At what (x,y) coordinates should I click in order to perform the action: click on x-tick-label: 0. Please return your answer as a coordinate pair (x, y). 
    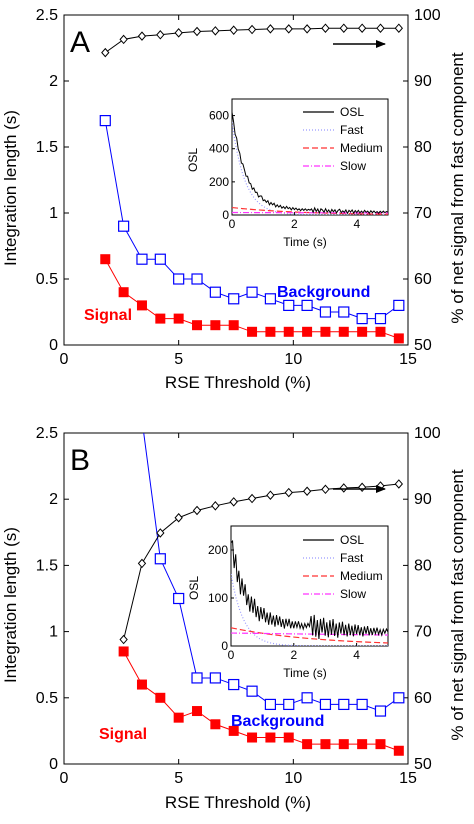
    Looking at the image, I should click on (64, 359).